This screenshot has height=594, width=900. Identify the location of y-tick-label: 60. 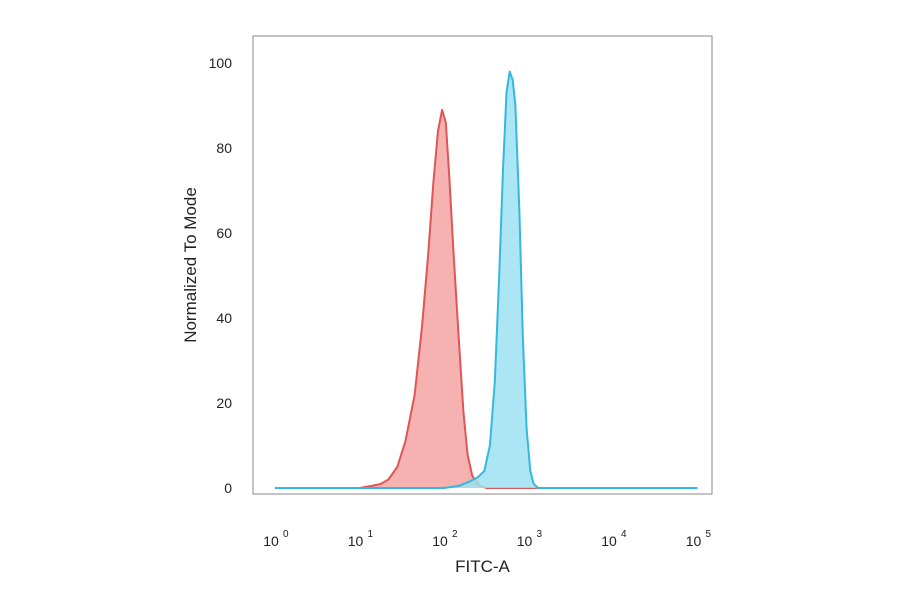
(224, 233).